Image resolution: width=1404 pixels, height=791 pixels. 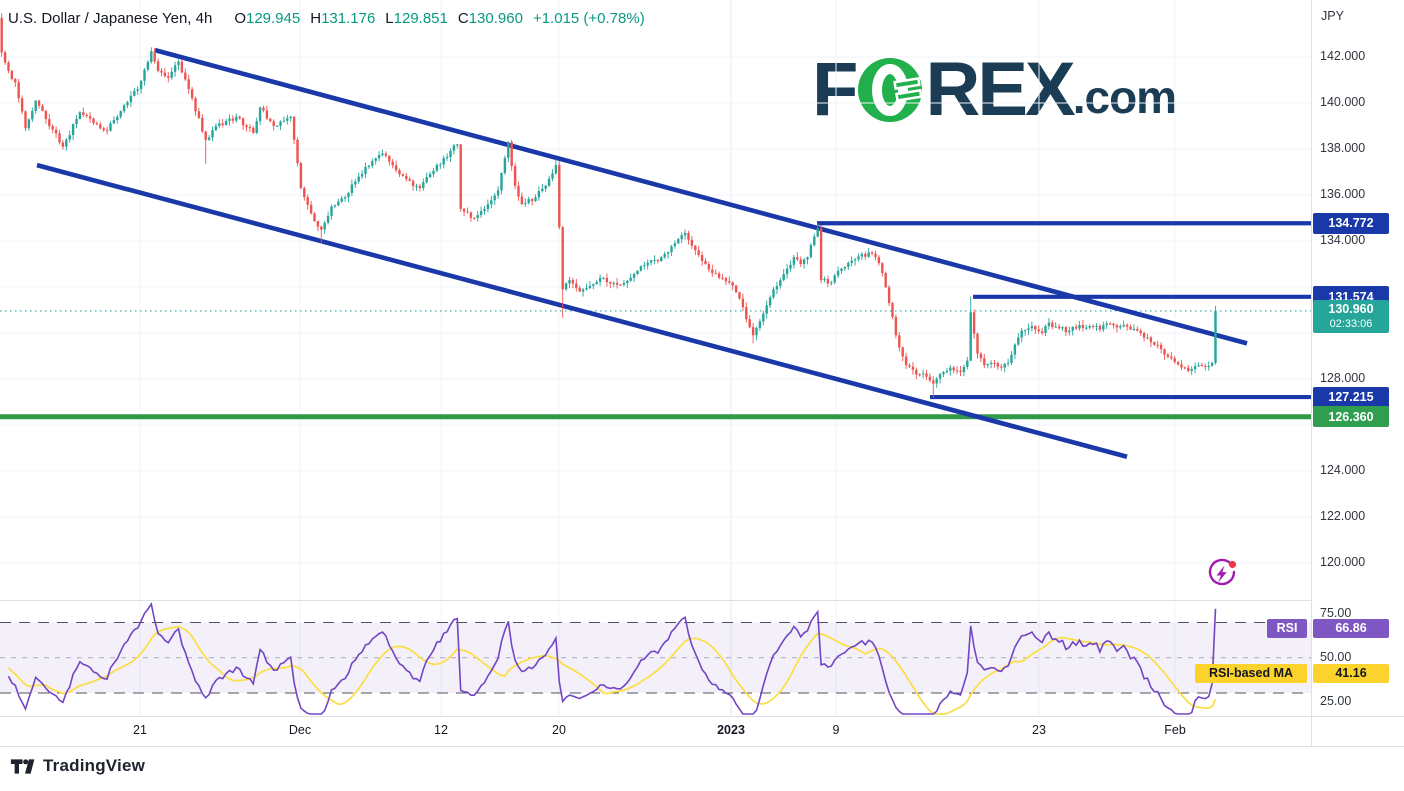 What do you see at coordinates (94, 765) in the screenshot?
I see `tradingview-brand-text: TradingView` at bounding box center [94, 765].